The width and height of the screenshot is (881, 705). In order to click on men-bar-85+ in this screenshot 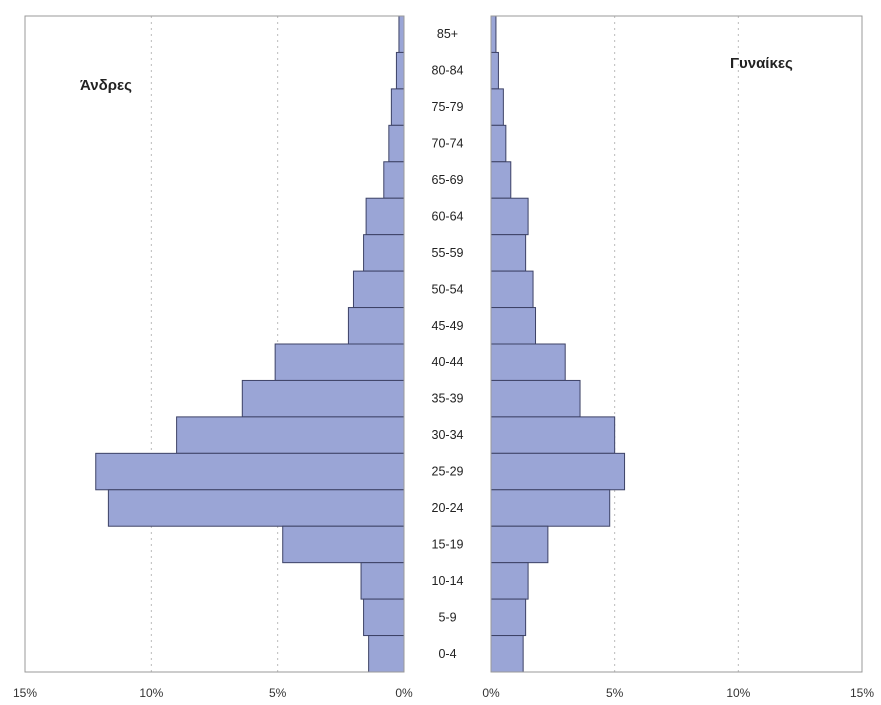, I will do `click(401, 34)`.